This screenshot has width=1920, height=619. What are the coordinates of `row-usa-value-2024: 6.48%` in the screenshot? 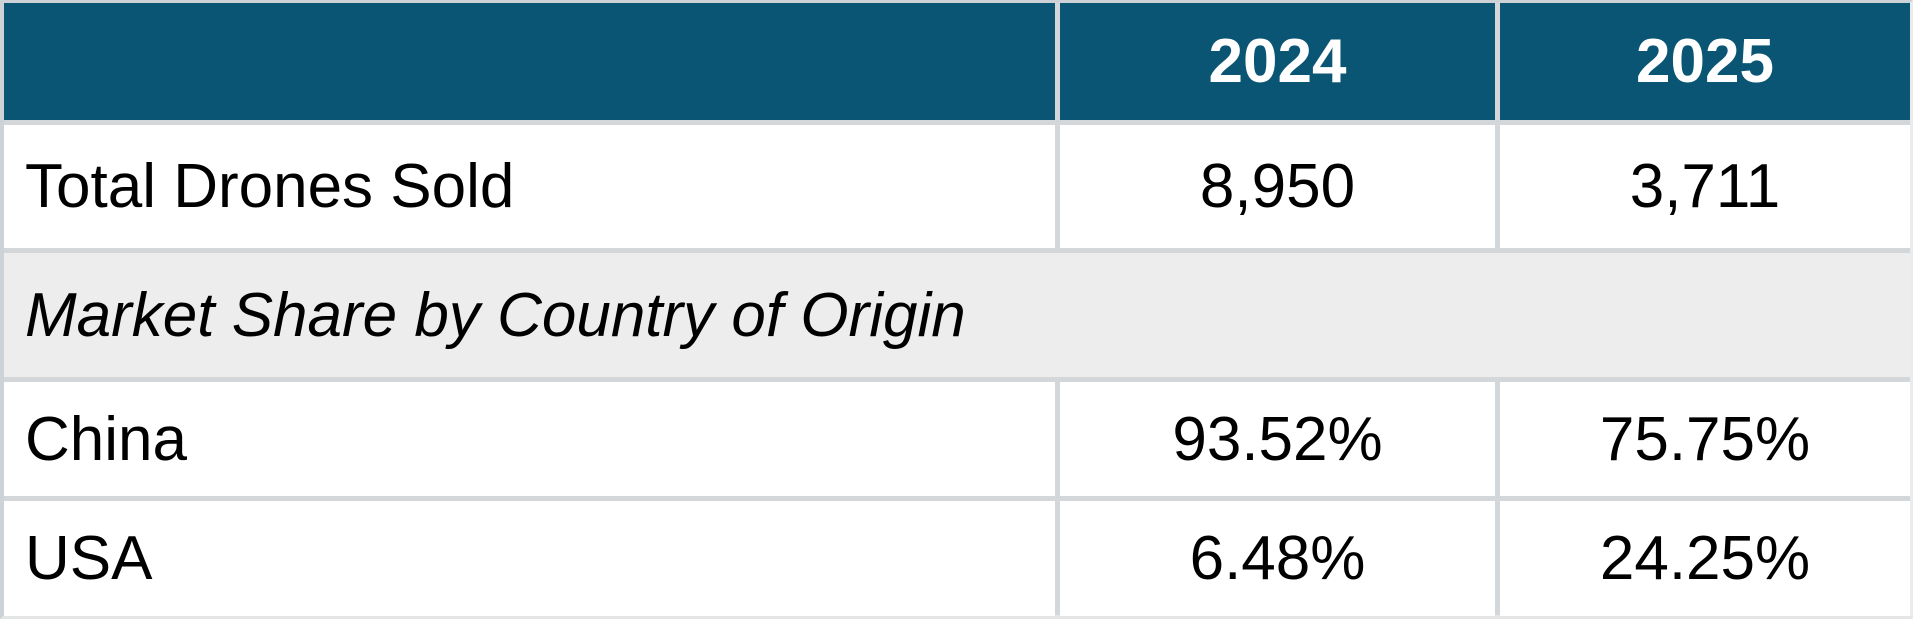 It's located at (1277, 558).